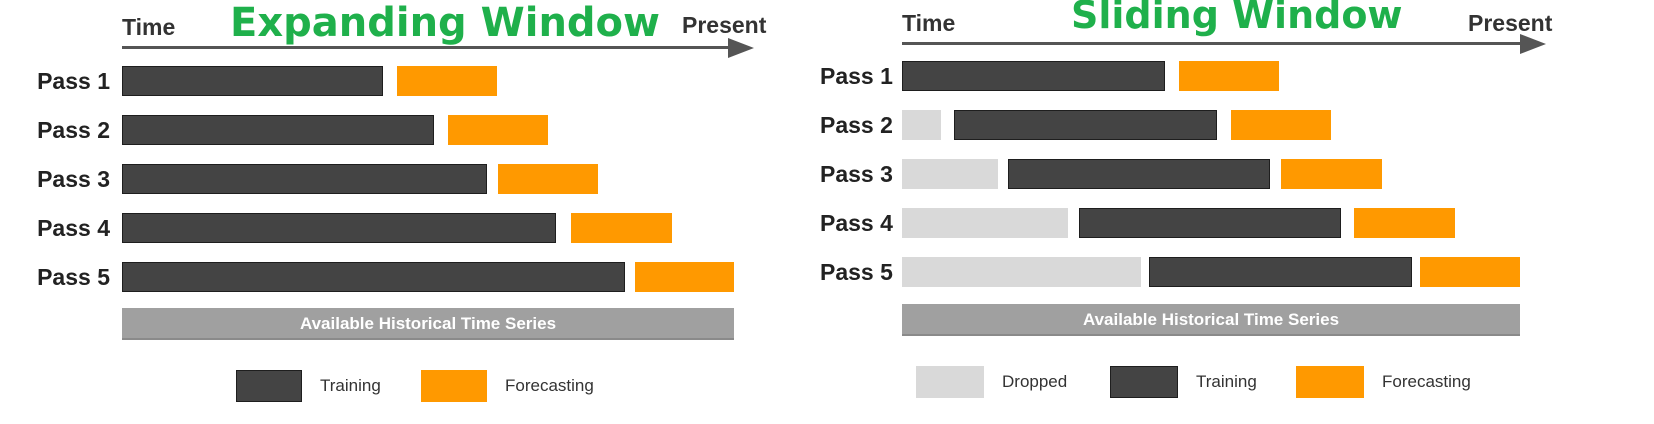 This screenshot has height=424, width=1654. What do you see at coordinates (1035, 381) in the screenshot?
I see `legend-dropped-label: Dropped` at bounding box center [1035, 381].